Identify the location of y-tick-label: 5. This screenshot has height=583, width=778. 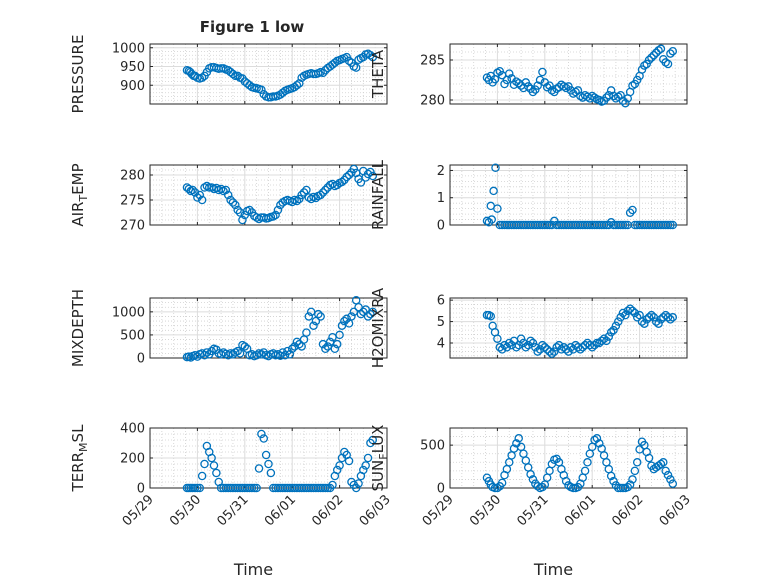
(441, 322).